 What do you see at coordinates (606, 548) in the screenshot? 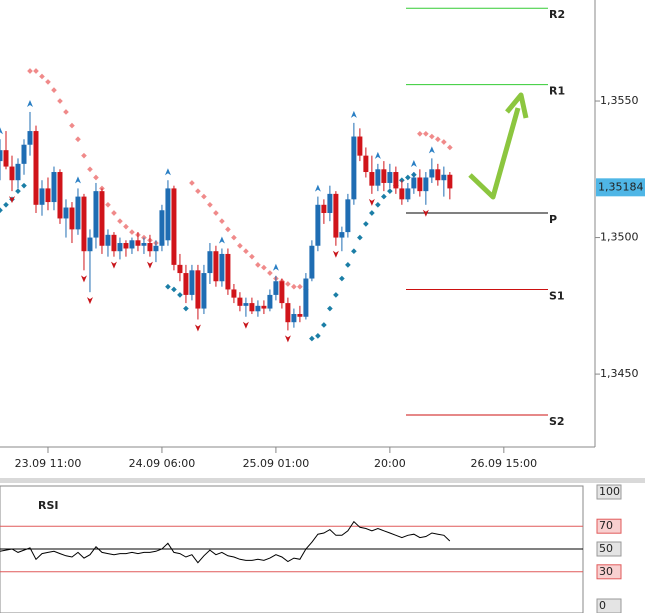
I see `rsi-tick-label: 50` at bounding box center [606, 548].